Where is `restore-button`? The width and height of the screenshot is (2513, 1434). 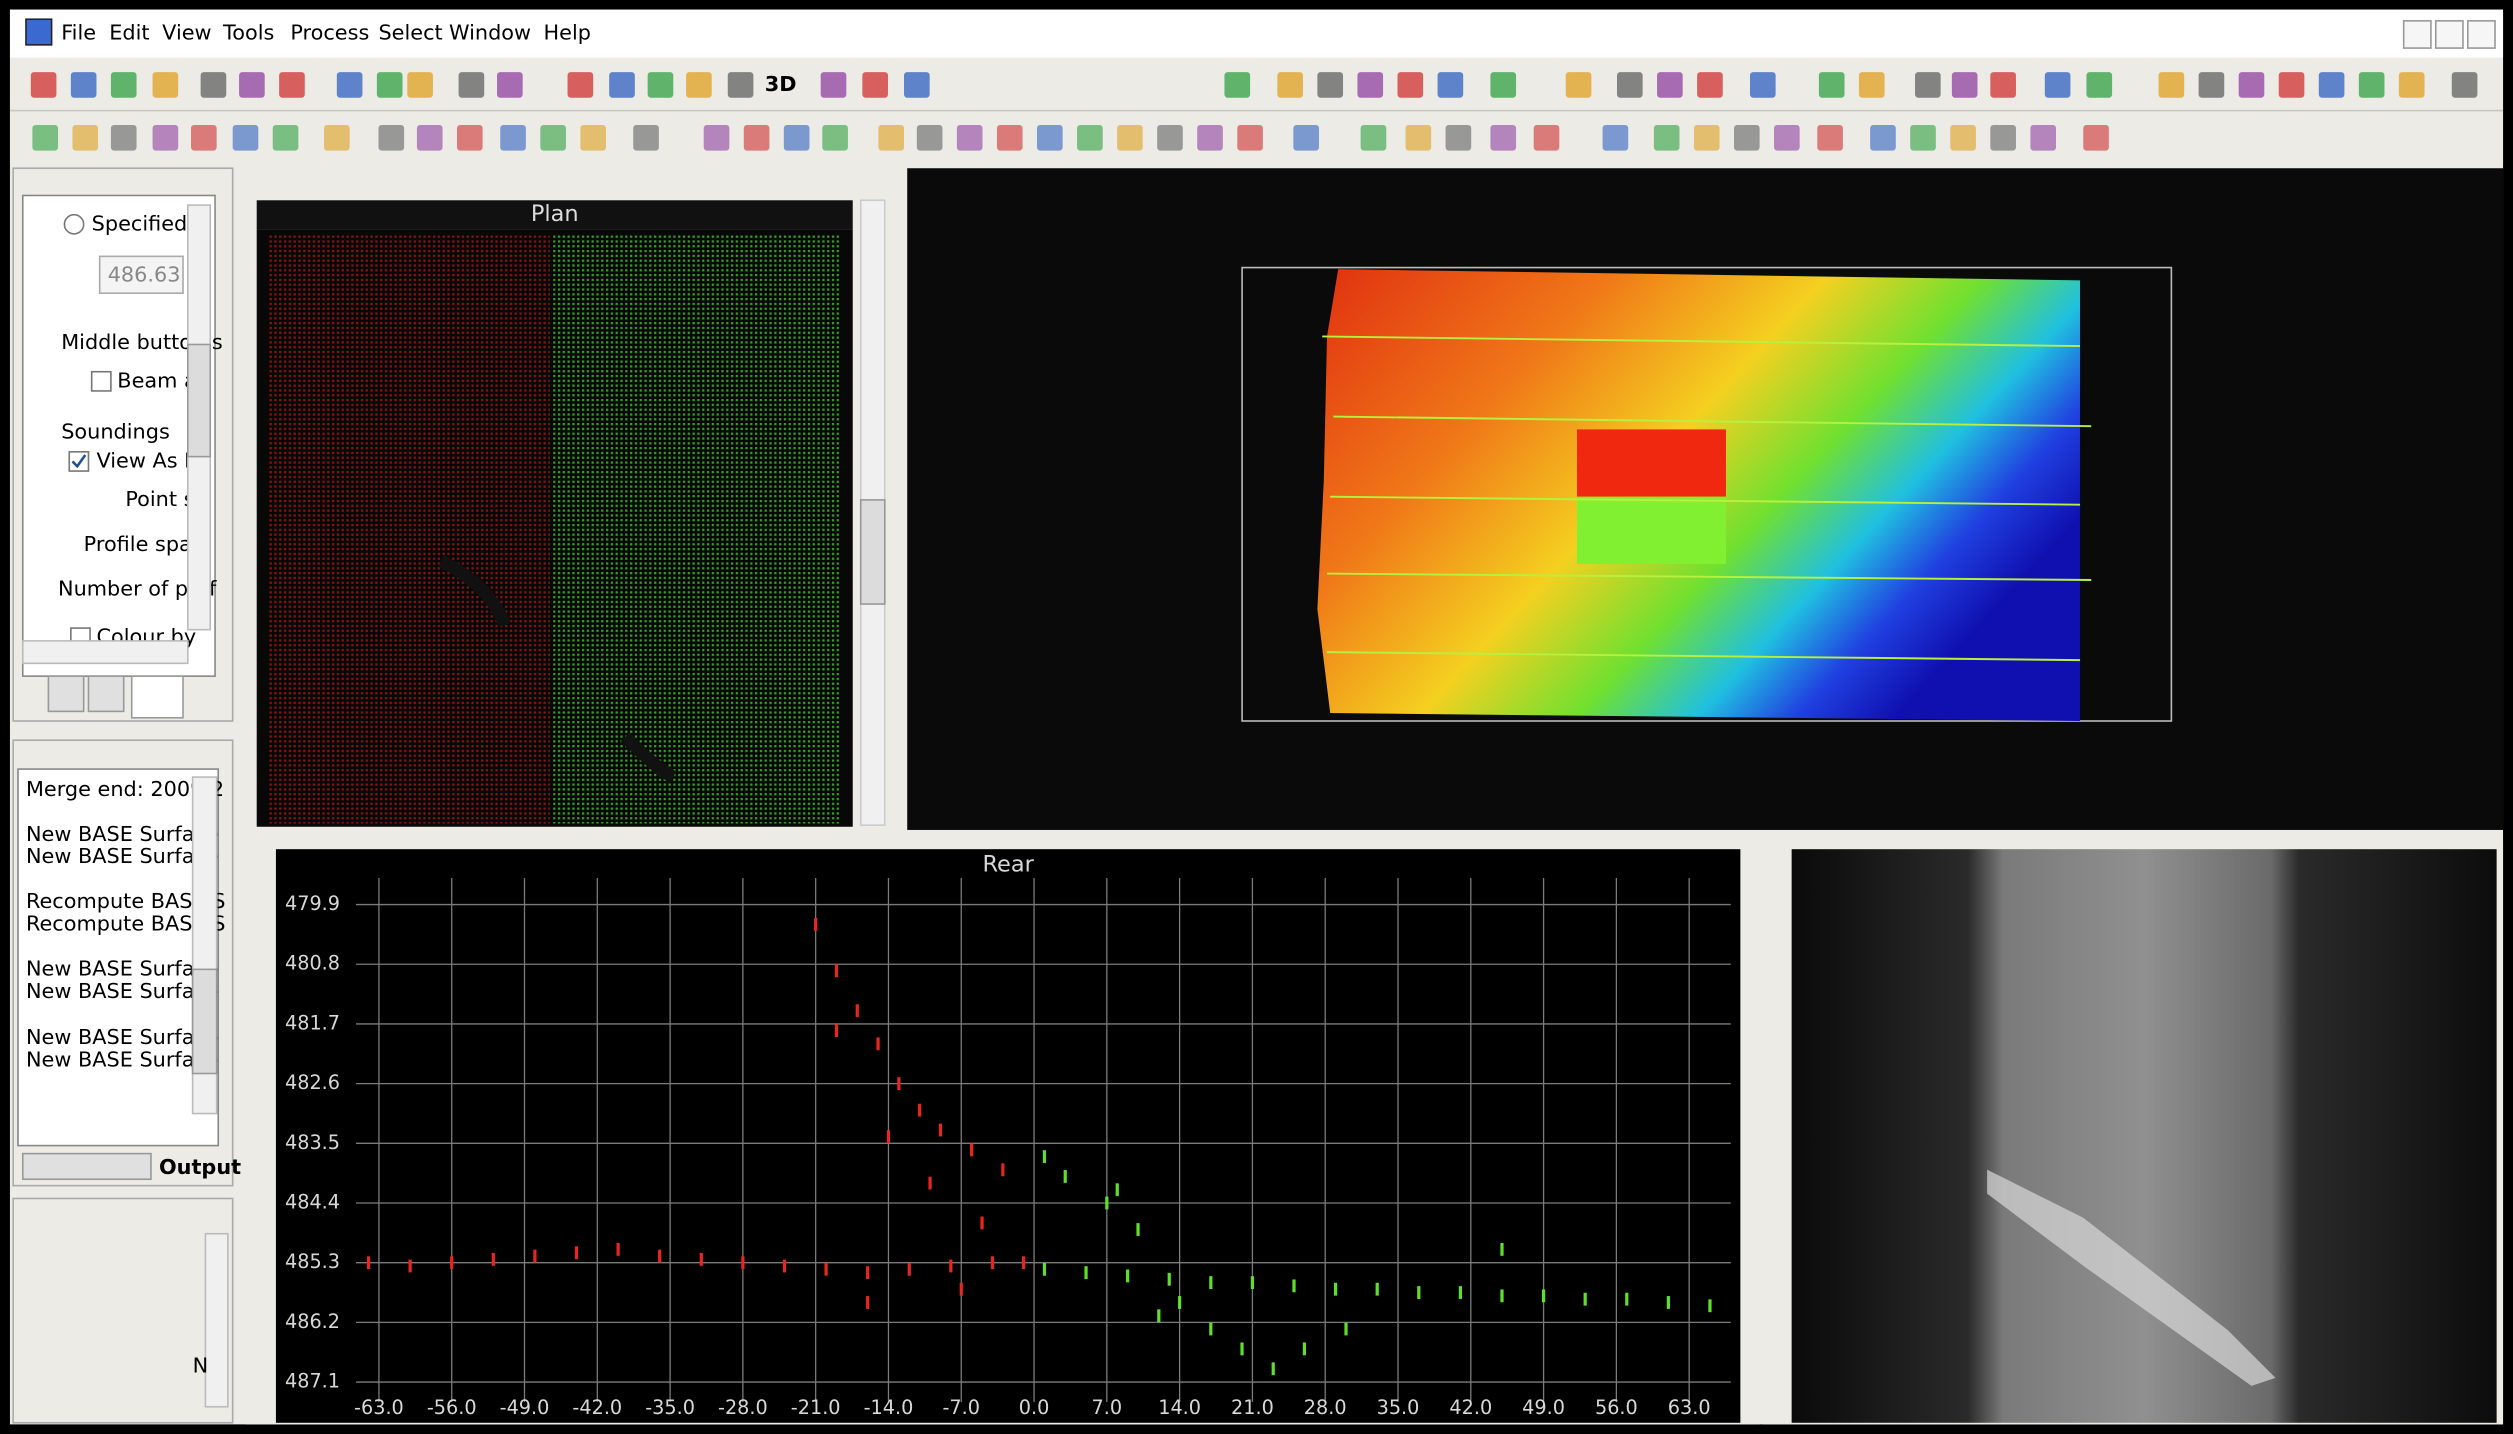 restore-button is located at coordinates (2449, 34).